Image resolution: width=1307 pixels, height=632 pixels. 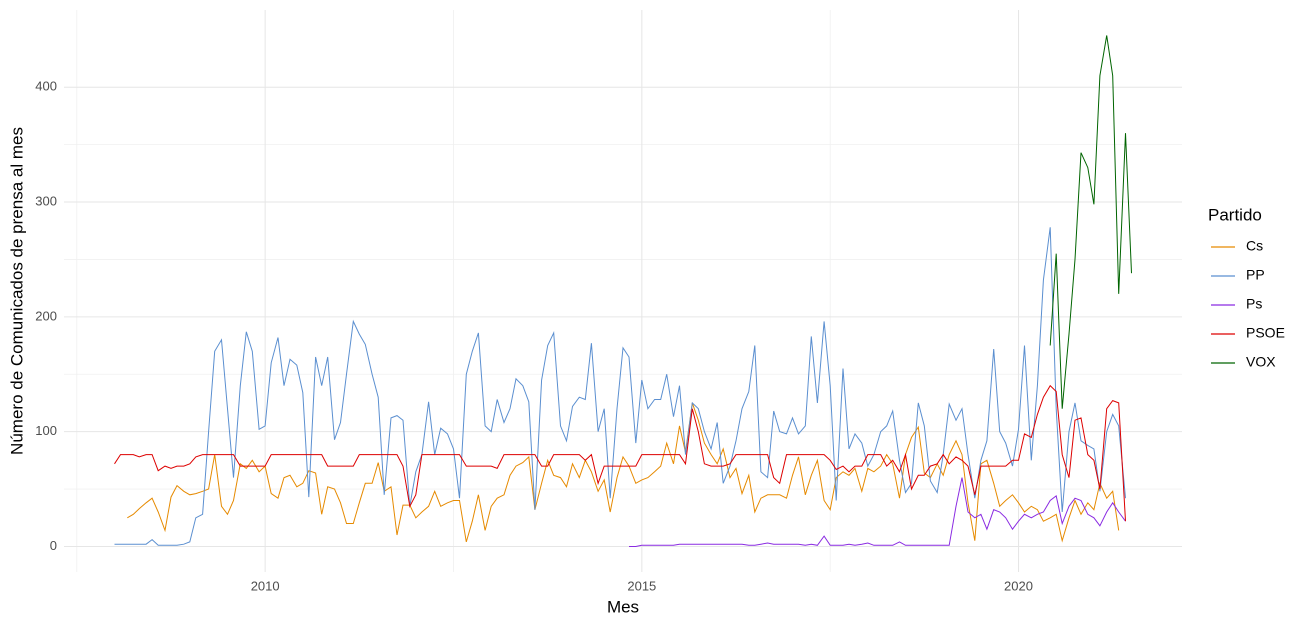 I want to click on legend-label: VOX, so click(x=1261, y=362).